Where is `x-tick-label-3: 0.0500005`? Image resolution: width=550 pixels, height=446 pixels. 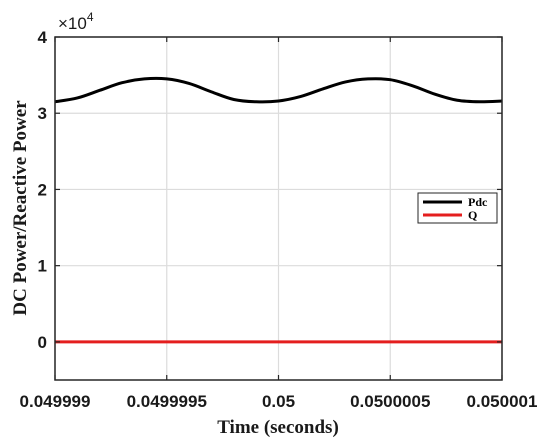 x-tick-label-3: 0.0500005 is located at coordinates (390, 401).